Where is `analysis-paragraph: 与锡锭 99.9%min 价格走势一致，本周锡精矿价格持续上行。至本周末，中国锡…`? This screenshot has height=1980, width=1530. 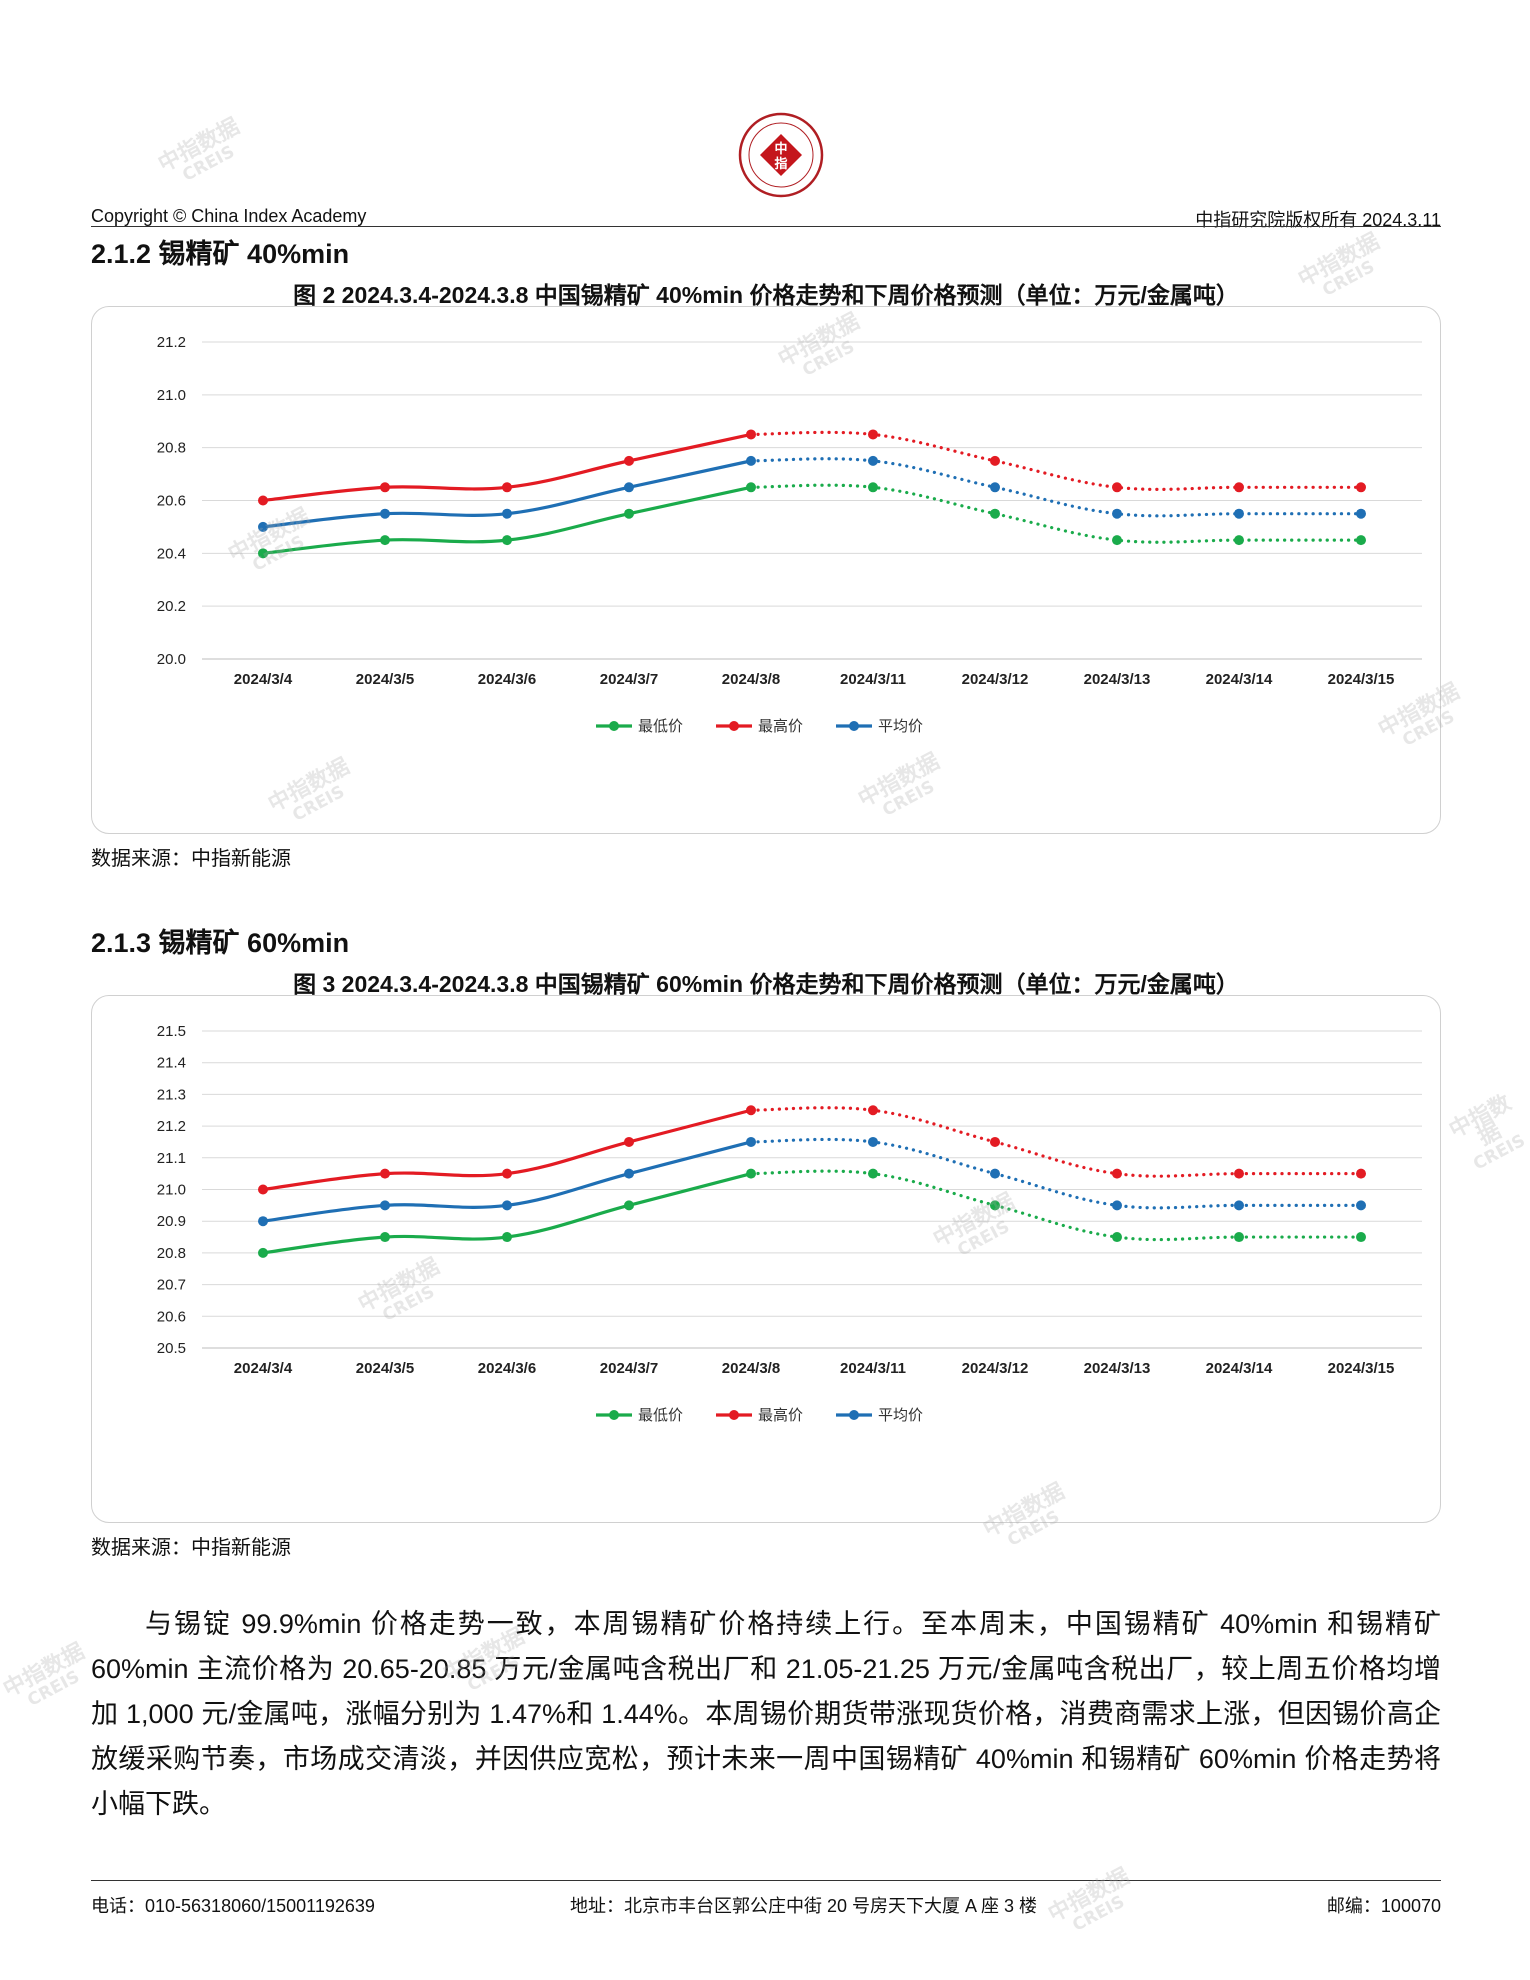 analysis-paragraph: 与锡锭 99.9%min 价格走势一致，本周锡精矿价格持续上行。至本周末，中国锡… is located at coordinates (766, 1714).